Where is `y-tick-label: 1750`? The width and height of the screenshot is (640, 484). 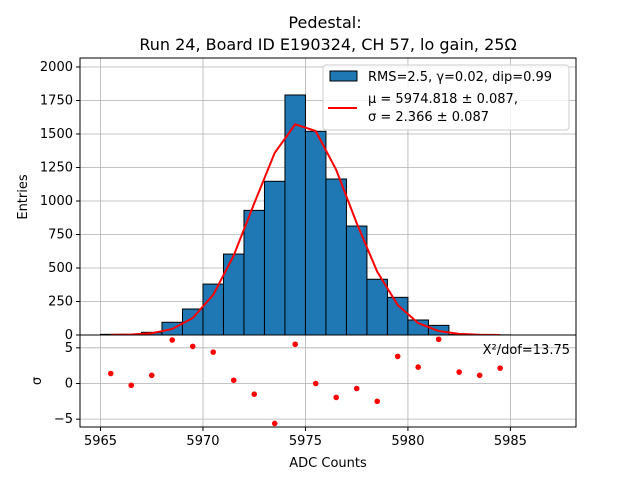 y-tick-label: 1750 is located at coordinates (56, 100).